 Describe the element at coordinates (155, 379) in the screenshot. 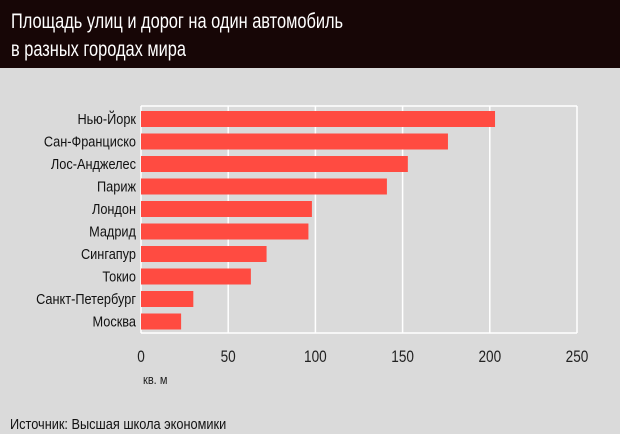

I see `x-axis-label: кв. м` at that location.